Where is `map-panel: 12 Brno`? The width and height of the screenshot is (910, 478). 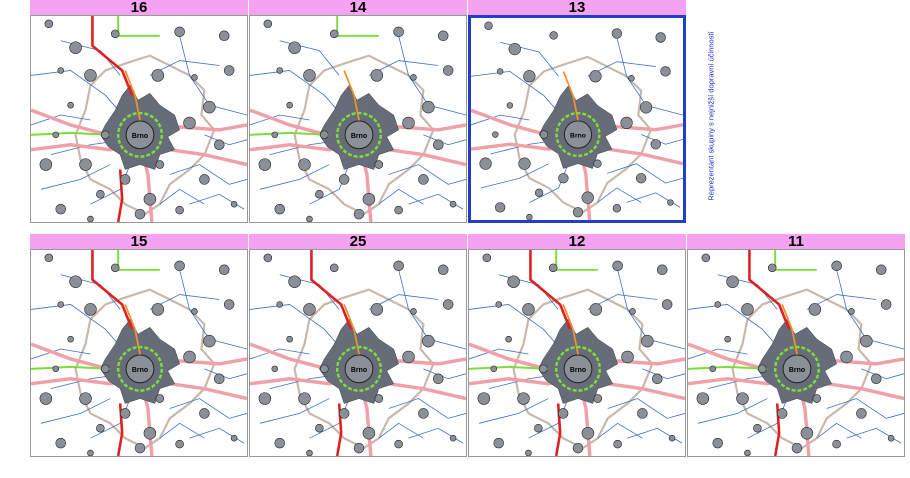 map-panel: 12 Brno is located at coordinates (577, 345).